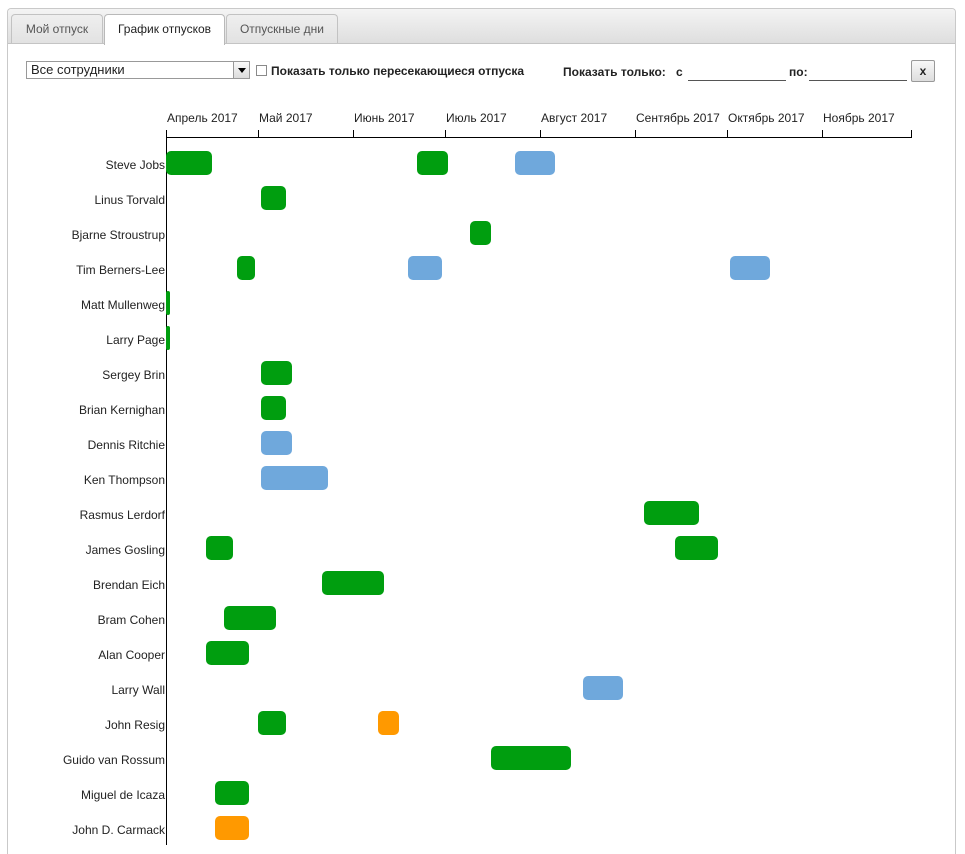 The image size is (965, 854). Describe the element at coordinates (122, 515) in the screenshot. I see `employee-name: Rasmus Lerdorf` at that location.